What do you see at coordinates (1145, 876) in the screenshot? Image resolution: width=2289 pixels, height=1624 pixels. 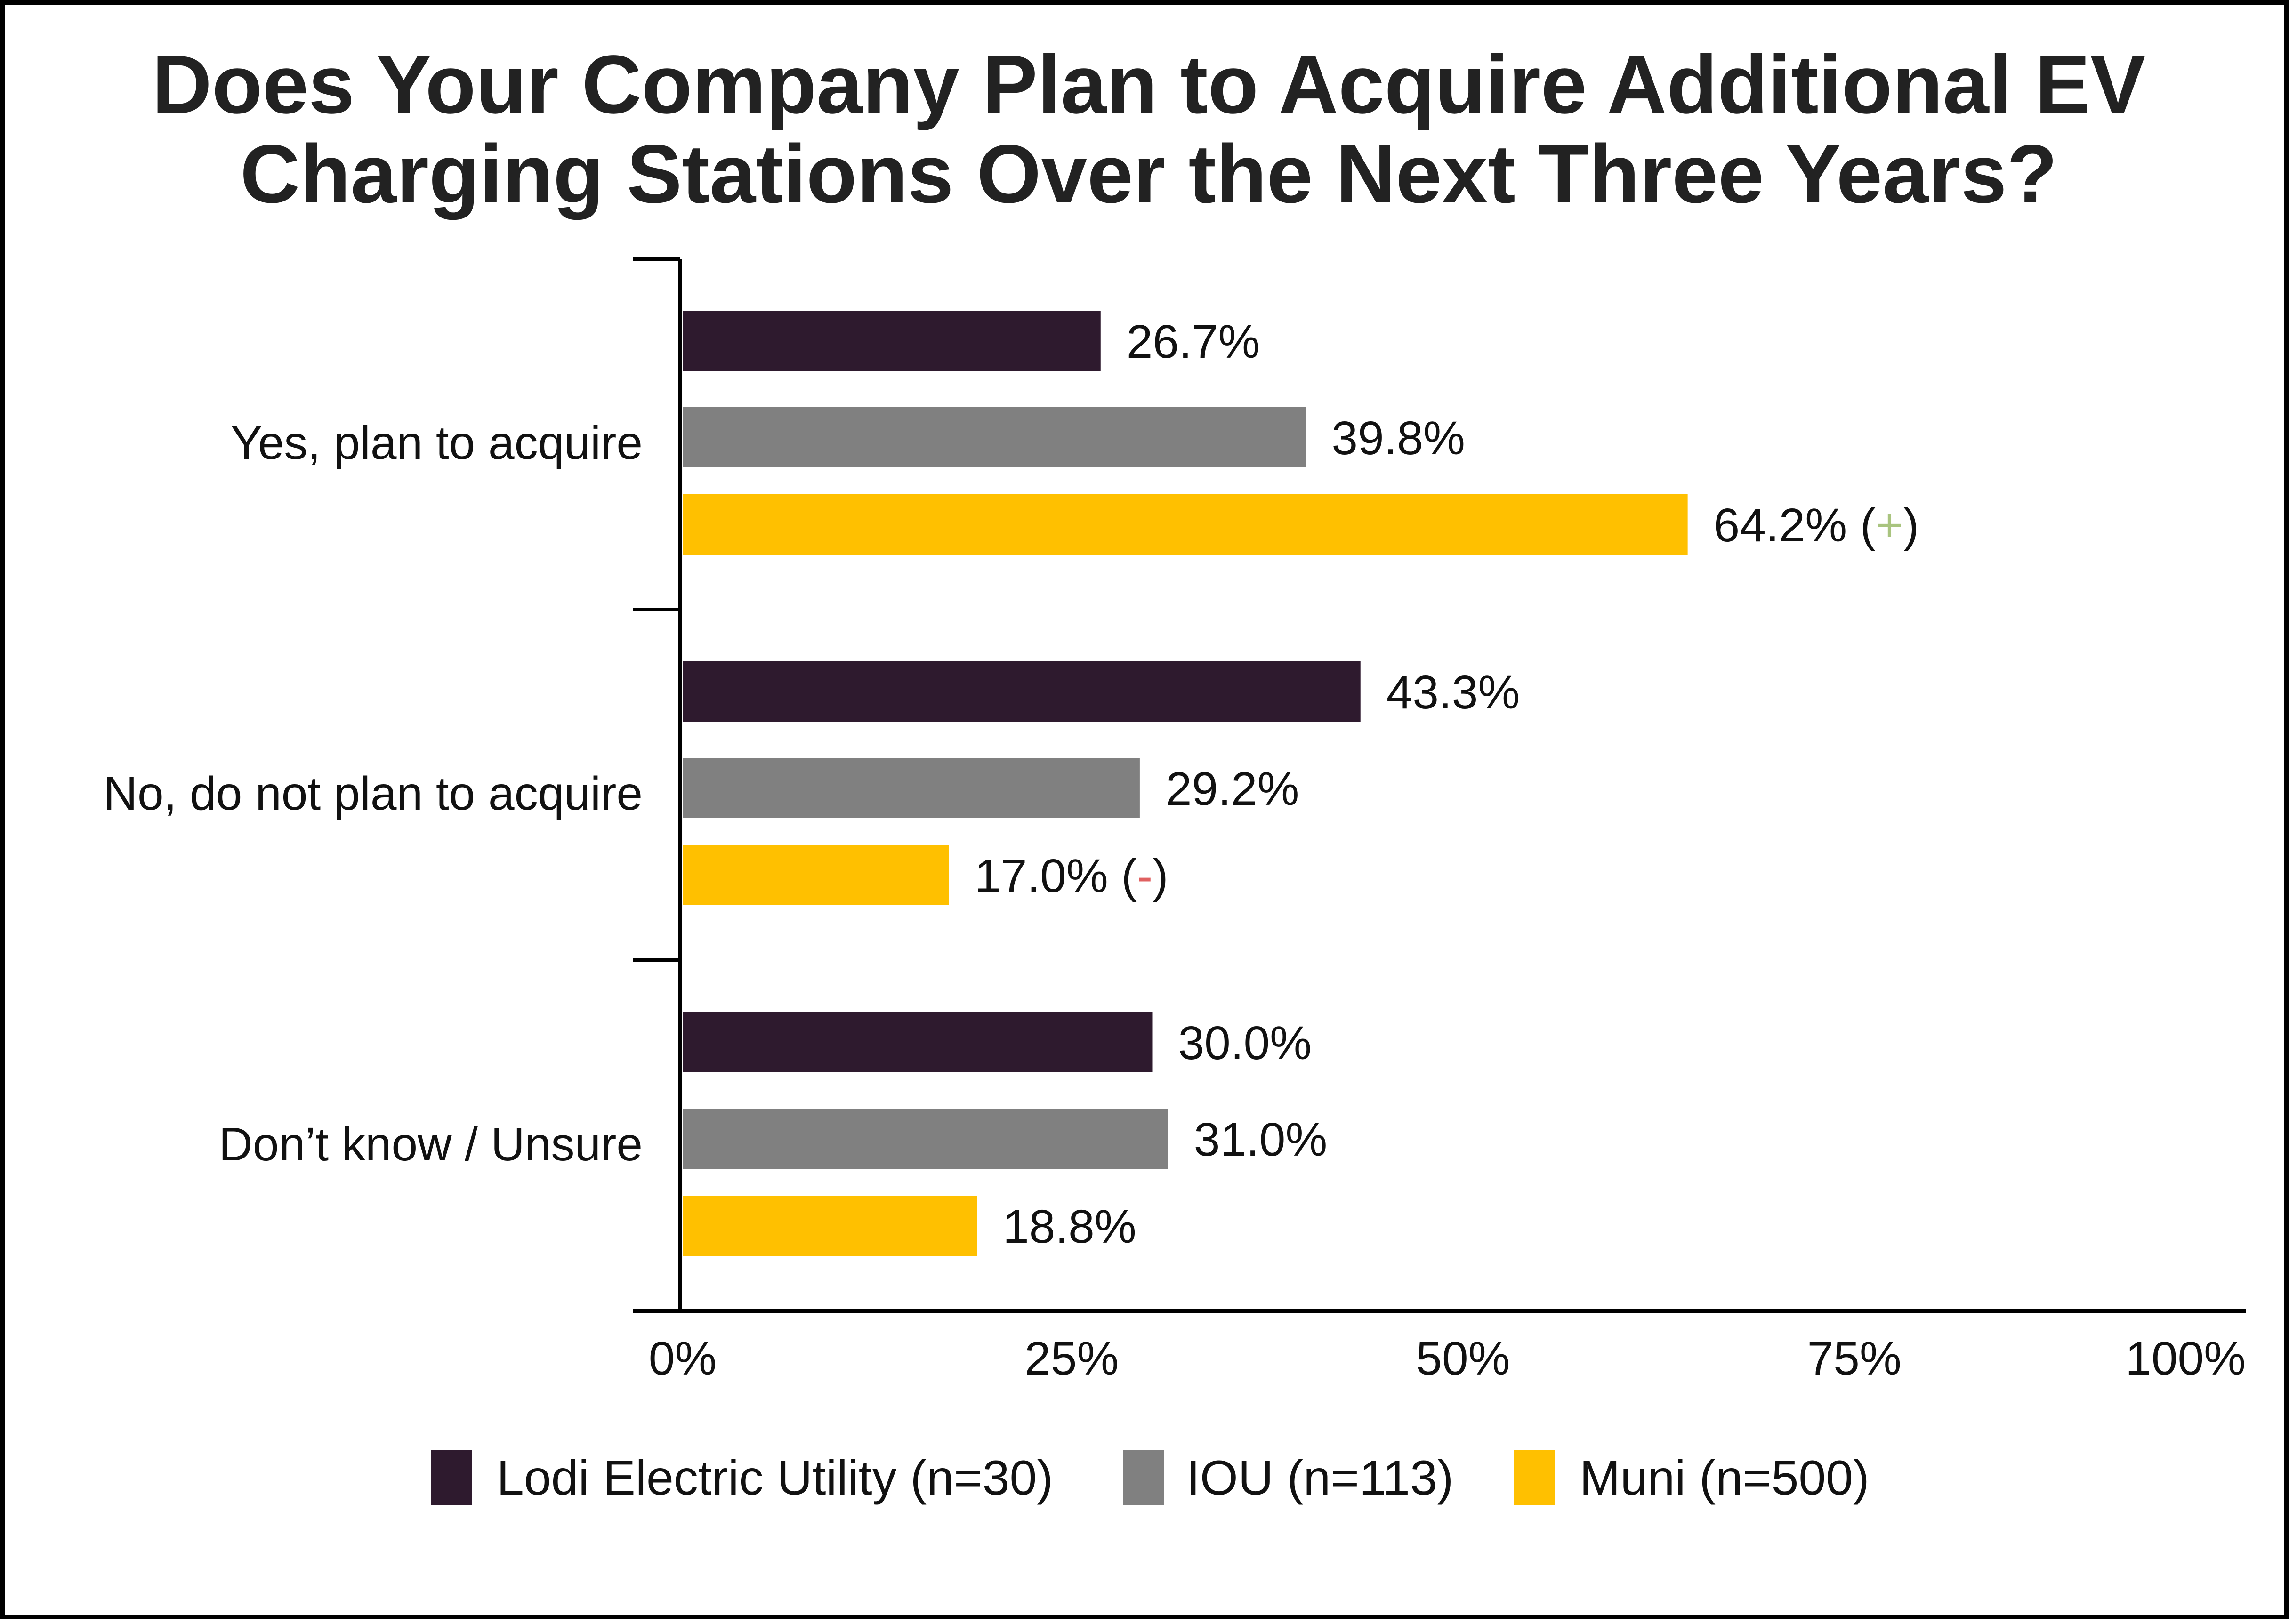 I see `significance-mark: -` at bounding box center [1145, 876].